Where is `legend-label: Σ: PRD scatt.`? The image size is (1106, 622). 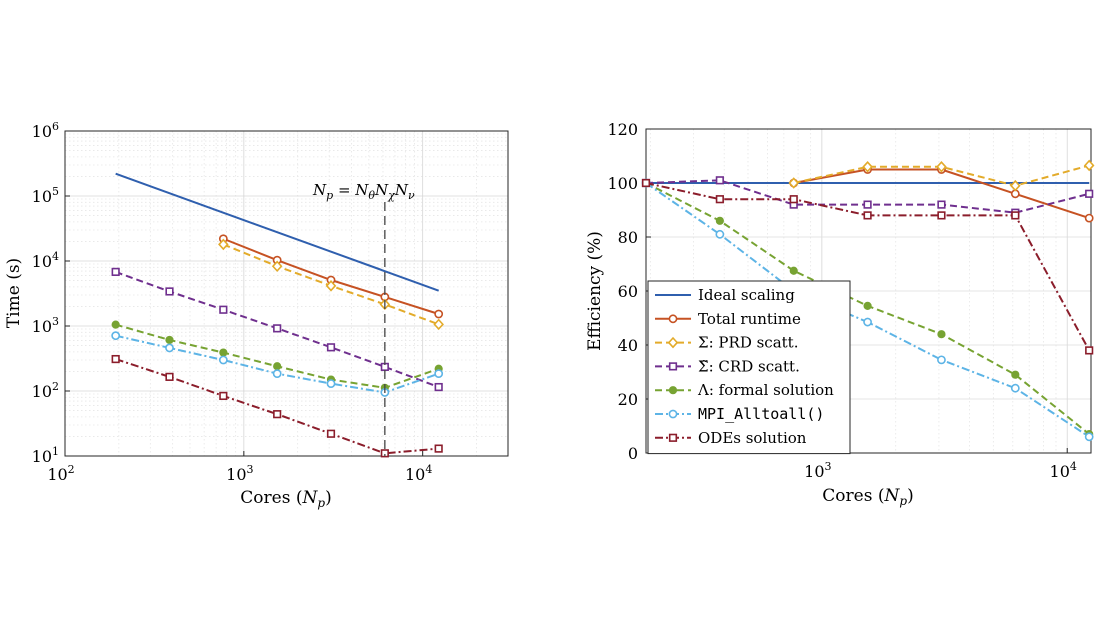 legend-label: Σ: PRD scatt. is located at coordinates (748, 343).